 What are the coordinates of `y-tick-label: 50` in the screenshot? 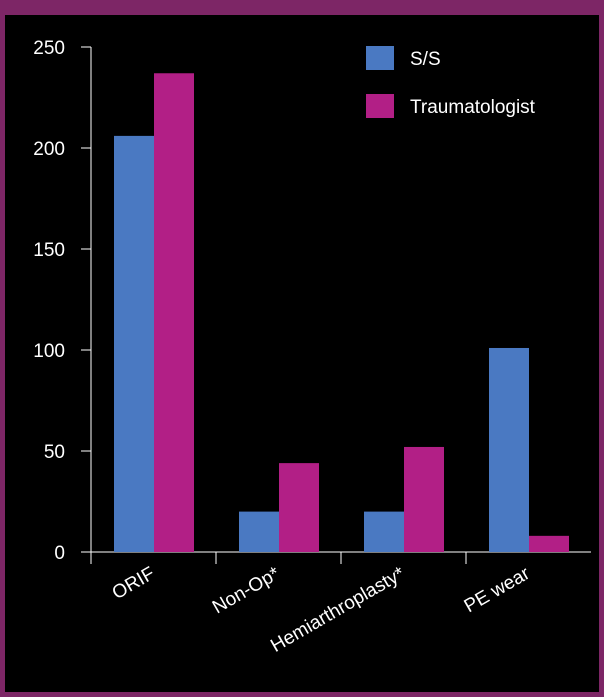 It's located at (54, 452).